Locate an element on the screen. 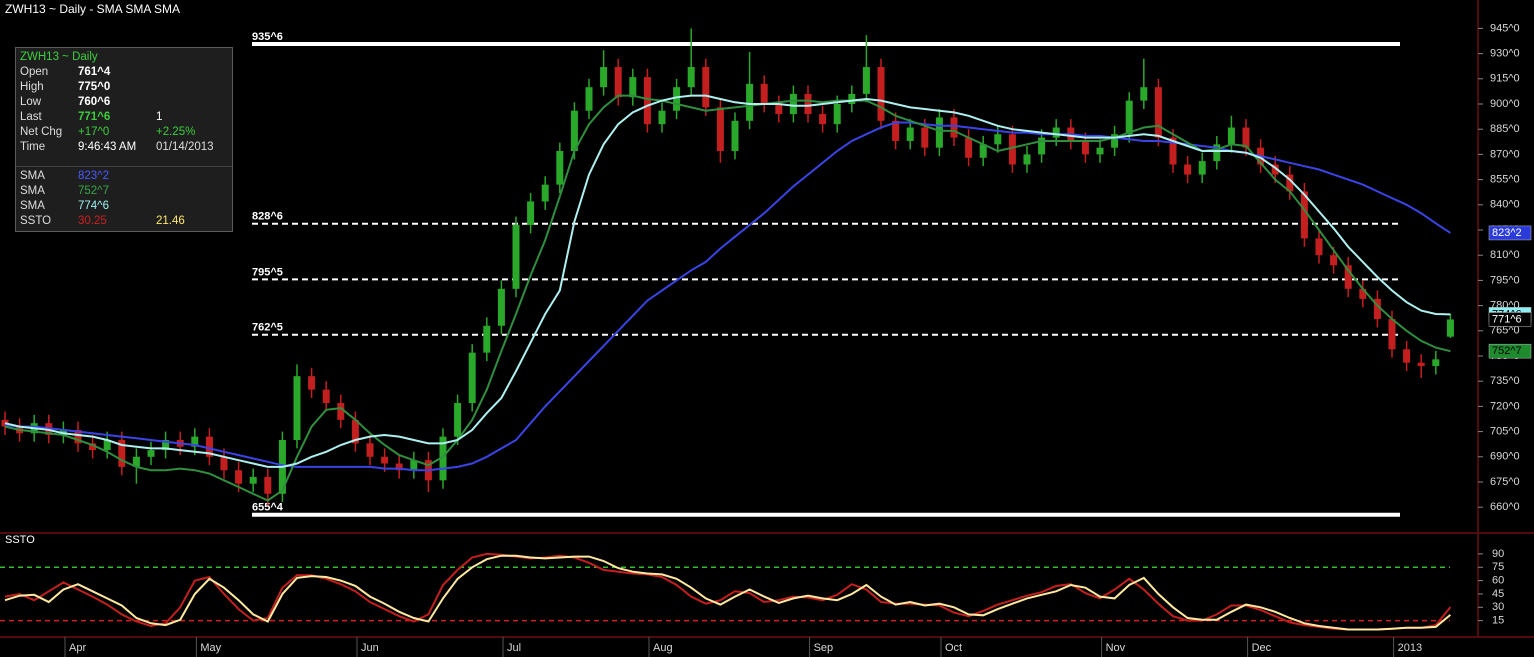  x-tick-label: May is located at coordinates (210, 648).